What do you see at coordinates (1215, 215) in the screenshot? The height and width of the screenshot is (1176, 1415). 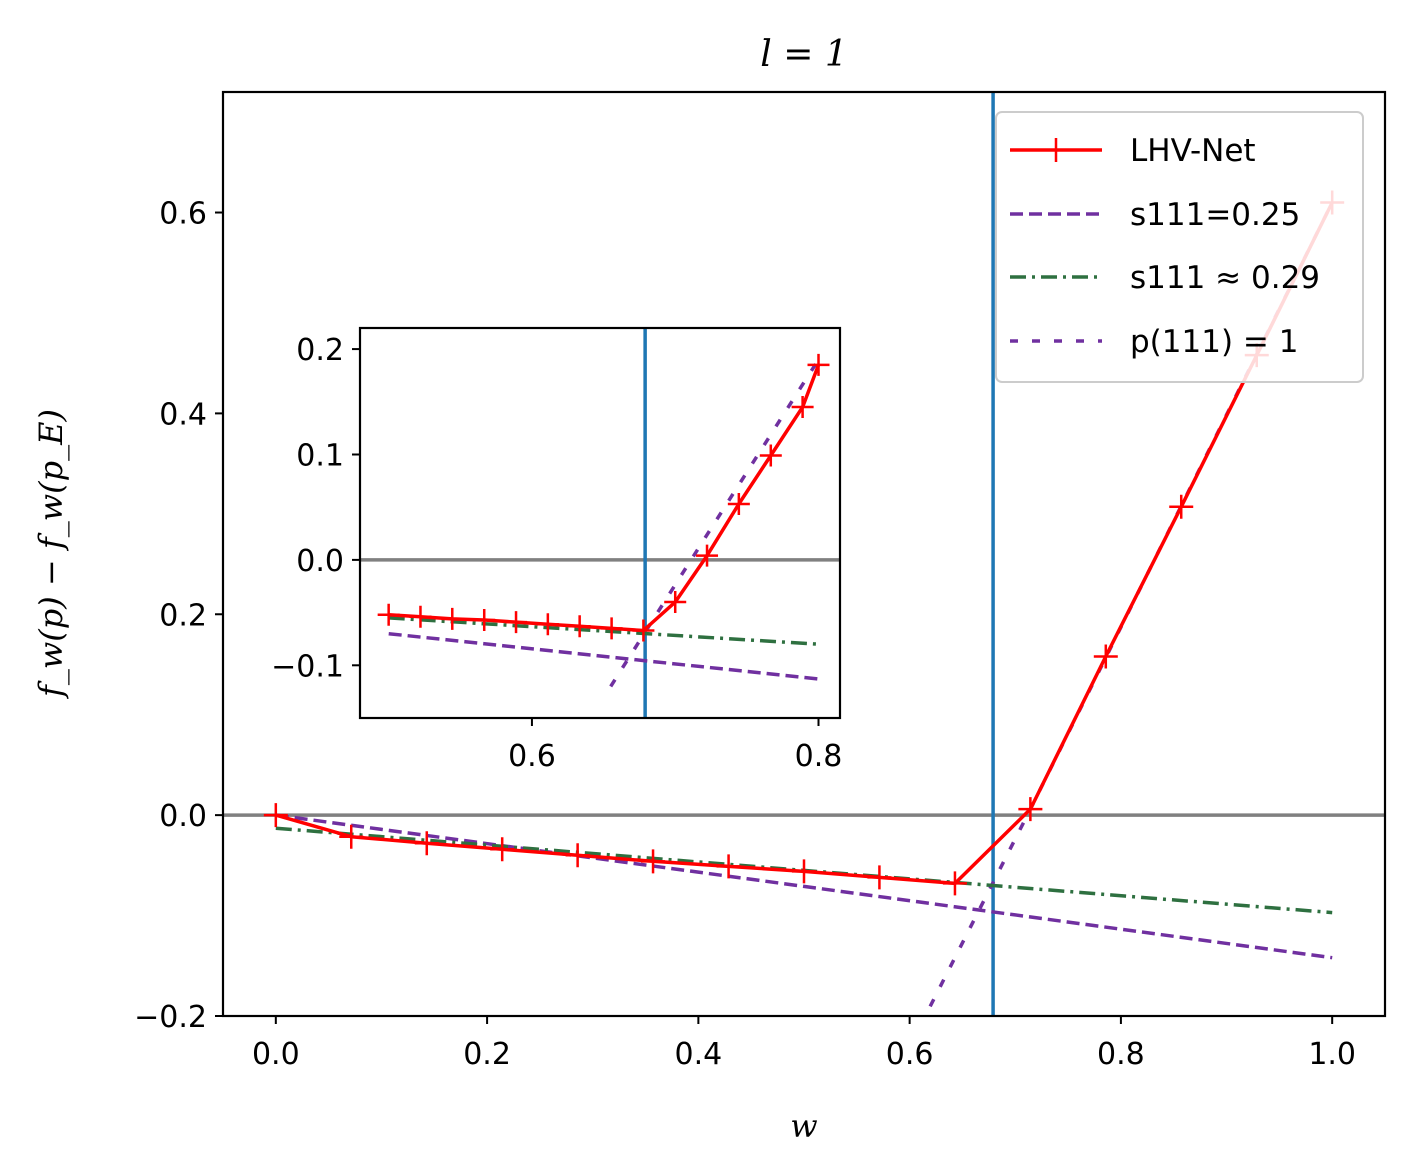 I see `legend-label-s025: s111=0.25` at bounding box center [1215, 215].